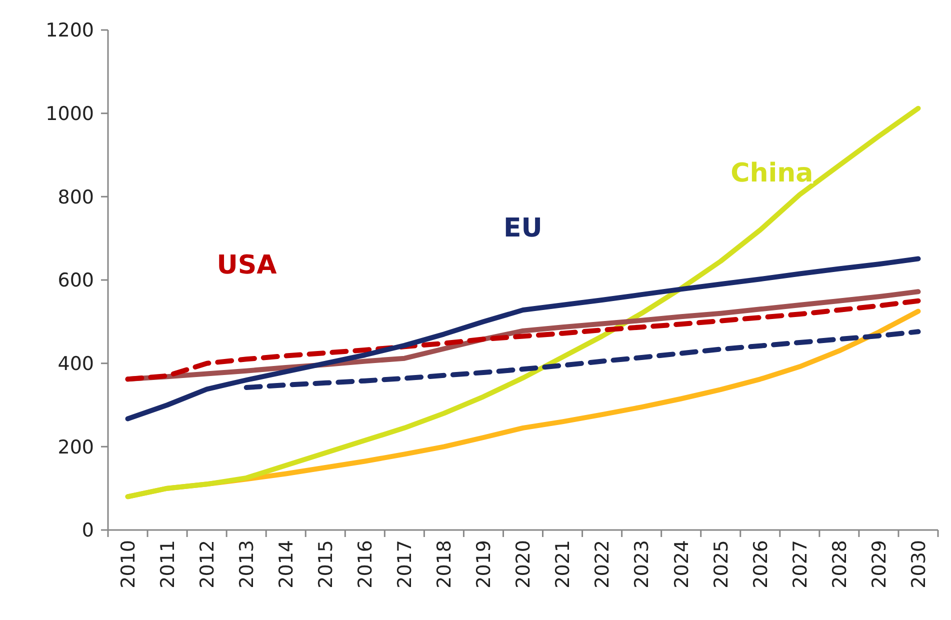 Image resolution: width=951 pixels, height=620 pixels. What do you see at coordinates (76, 197) in the screenshot?
I see `y-tick-label: 800` at bounding box center [76, 197].